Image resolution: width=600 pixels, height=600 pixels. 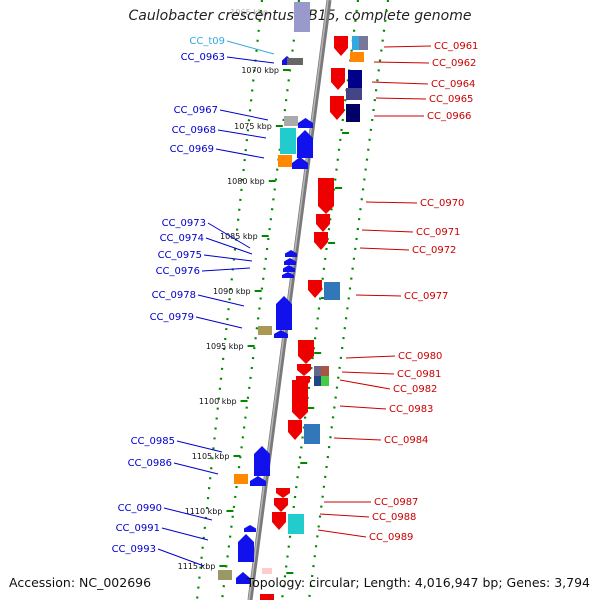 I want to click on gene-label-reverse: CC_0969, so click(x=192, y=149).